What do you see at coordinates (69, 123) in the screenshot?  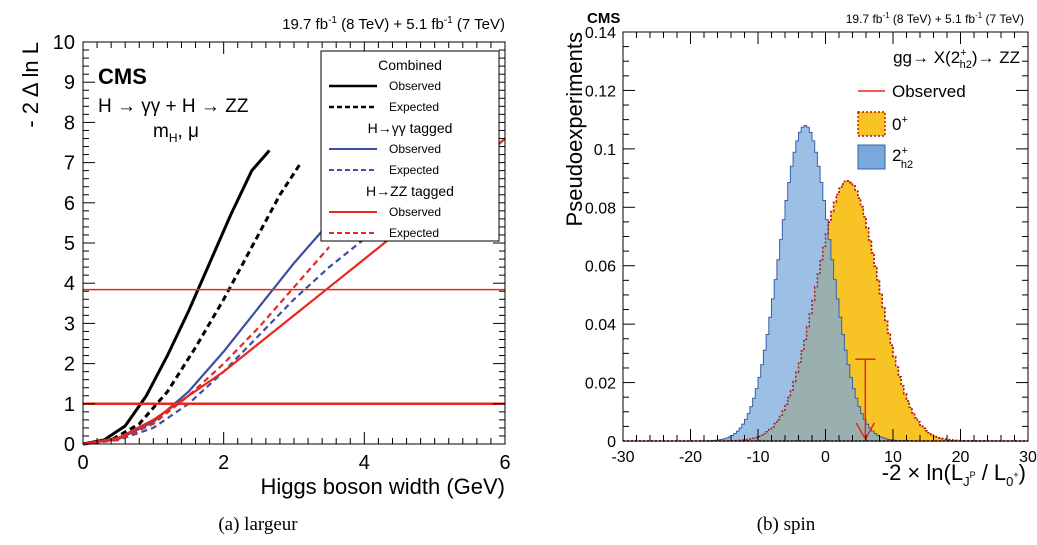 I see `y-tick-label: 8` at bounding box center [69, 123].